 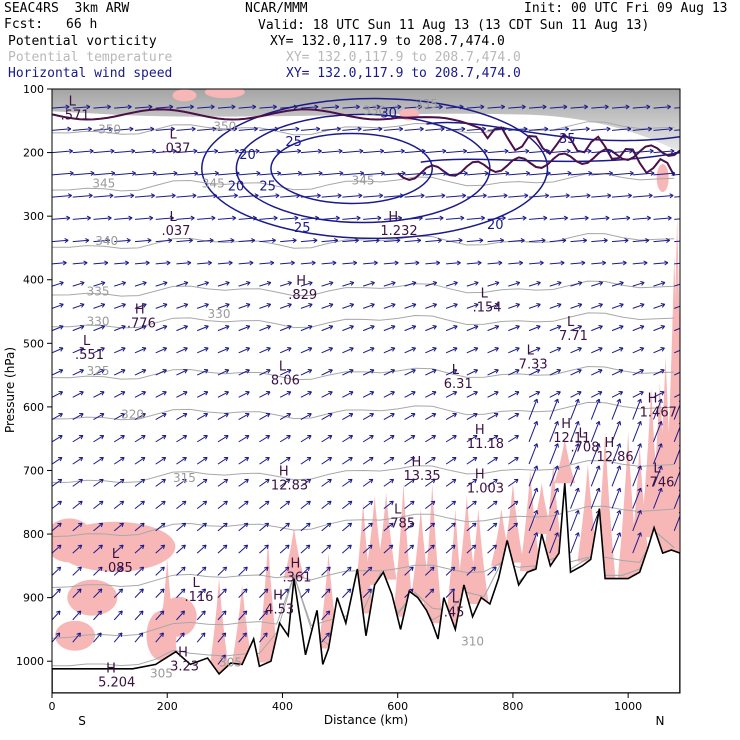 What do you see at coordinates (363, 411) in the screenshot?
I see `theta-line` at bounding box center [363, 411].